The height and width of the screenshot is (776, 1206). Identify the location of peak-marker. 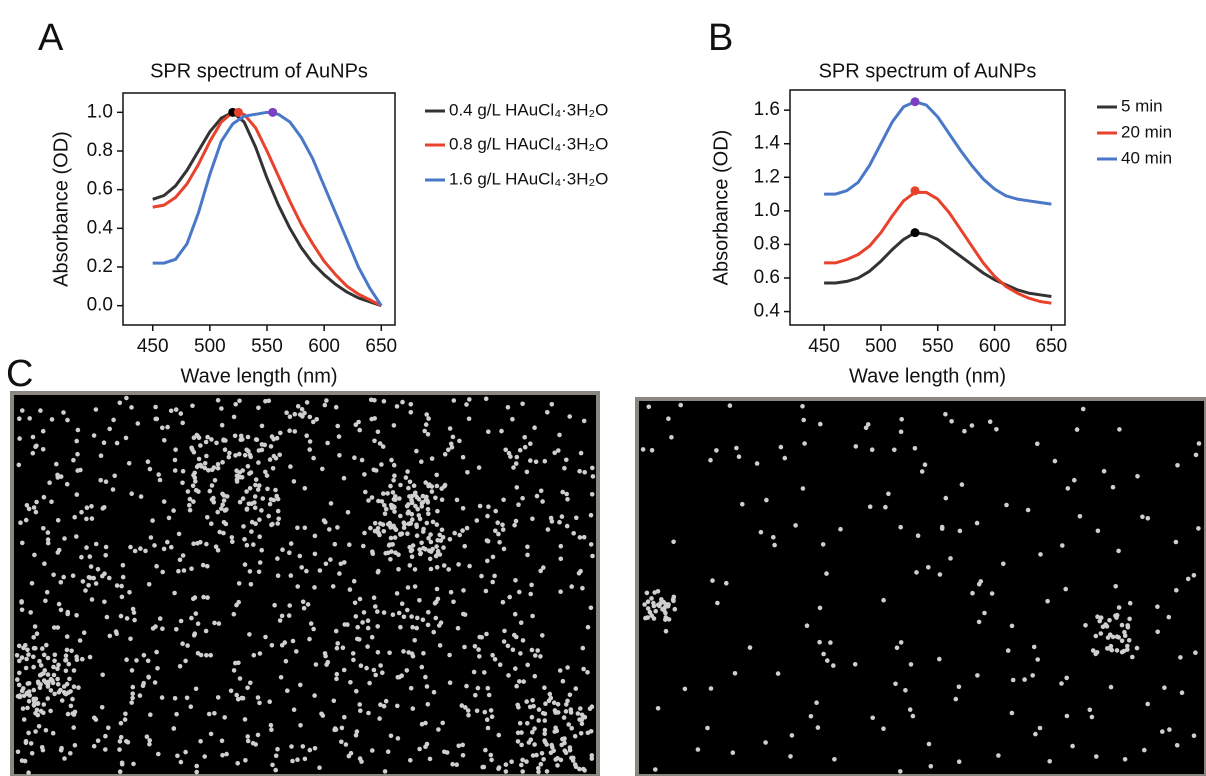
(915, 191).